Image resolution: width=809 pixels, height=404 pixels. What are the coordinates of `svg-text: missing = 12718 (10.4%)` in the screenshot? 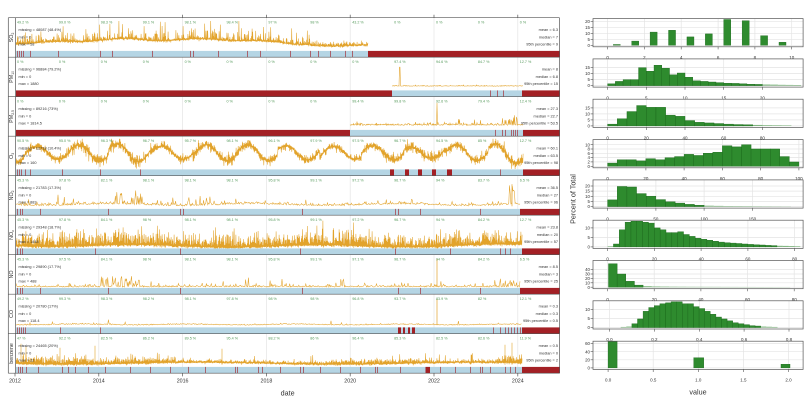 It's located at (40, 149).